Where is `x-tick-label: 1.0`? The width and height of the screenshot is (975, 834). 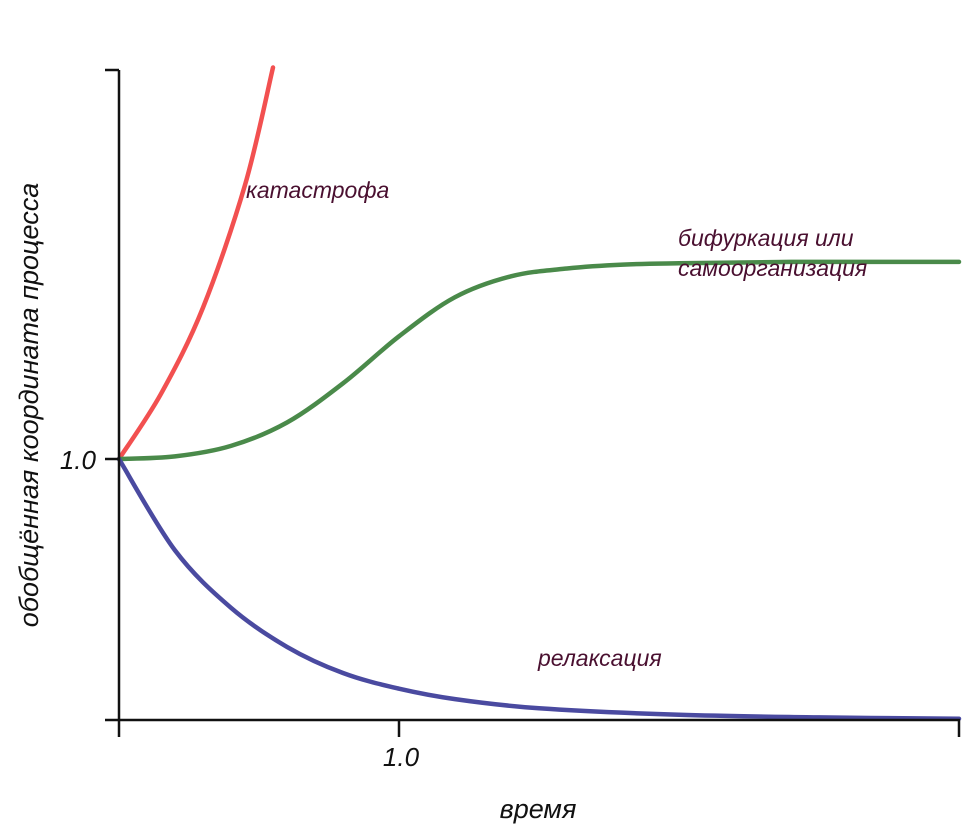 x-tick-label: 1.0 is located at coordinates (401, 757).